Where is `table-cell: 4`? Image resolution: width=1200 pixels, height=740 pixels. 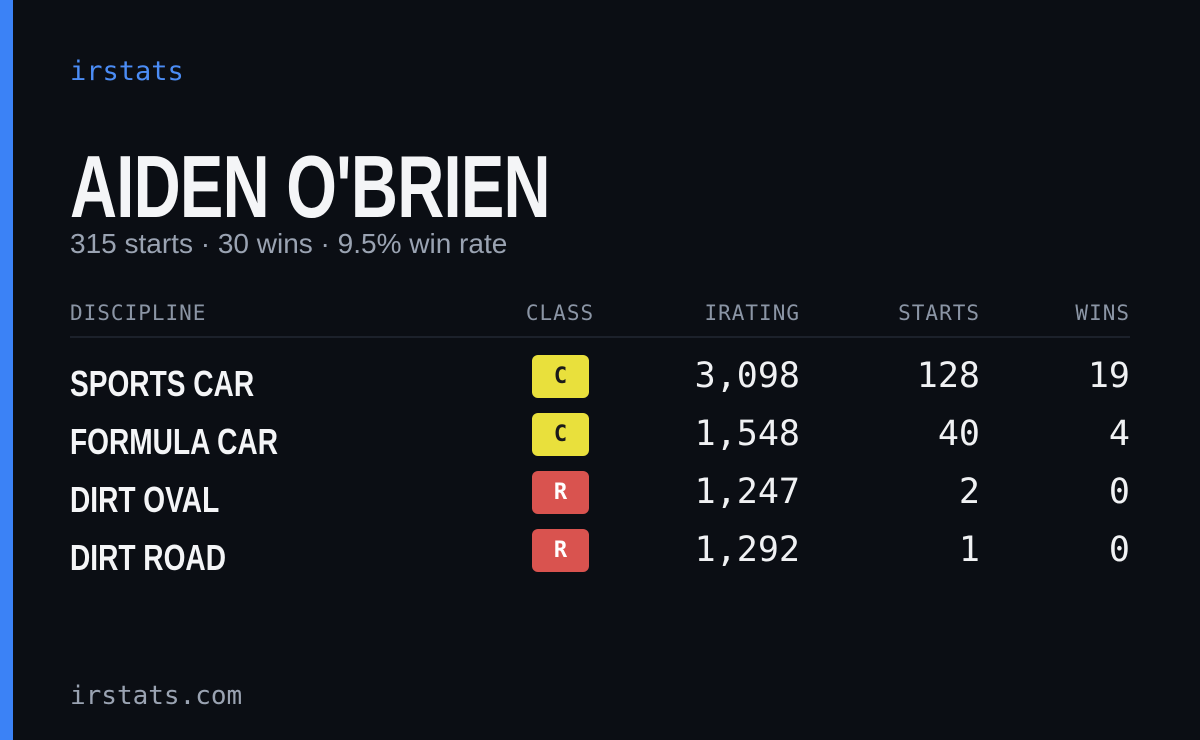
table-cell: 4 is located at coordinates (1119, 434).